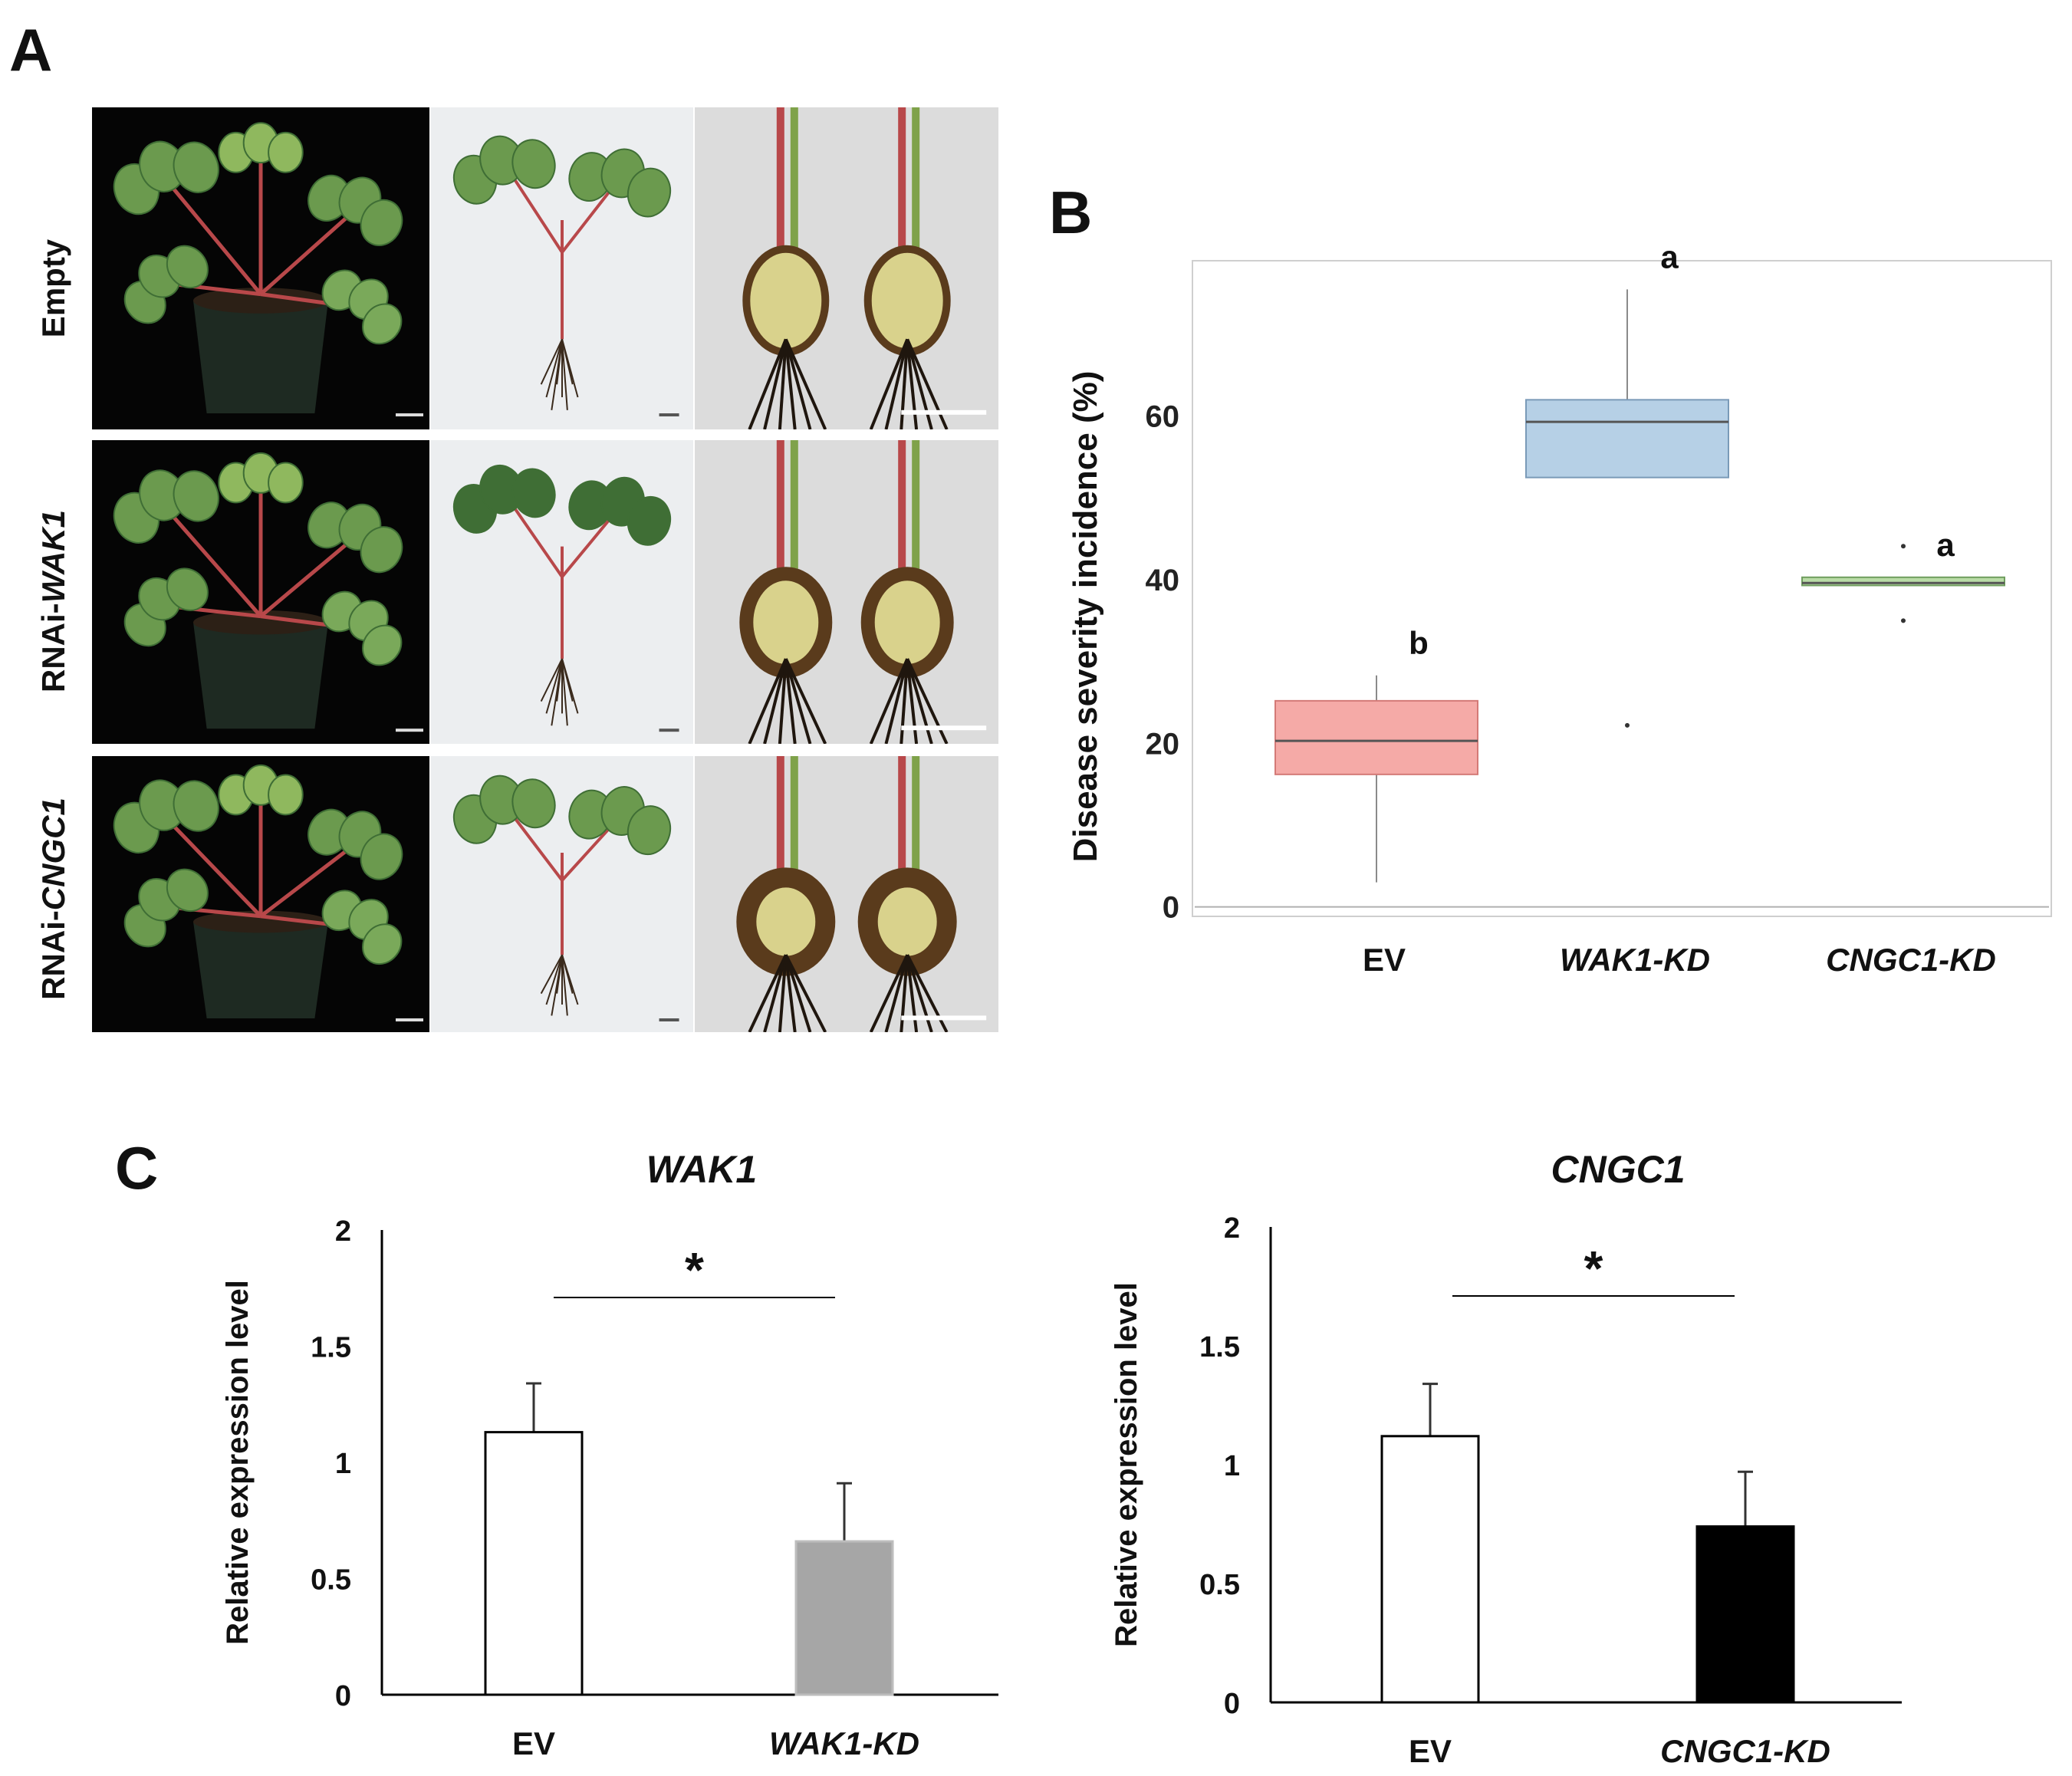 The image size is (2072, 1776). I want to click on box-wak1-kd: a WAK1-KD, so click(1627, 611).